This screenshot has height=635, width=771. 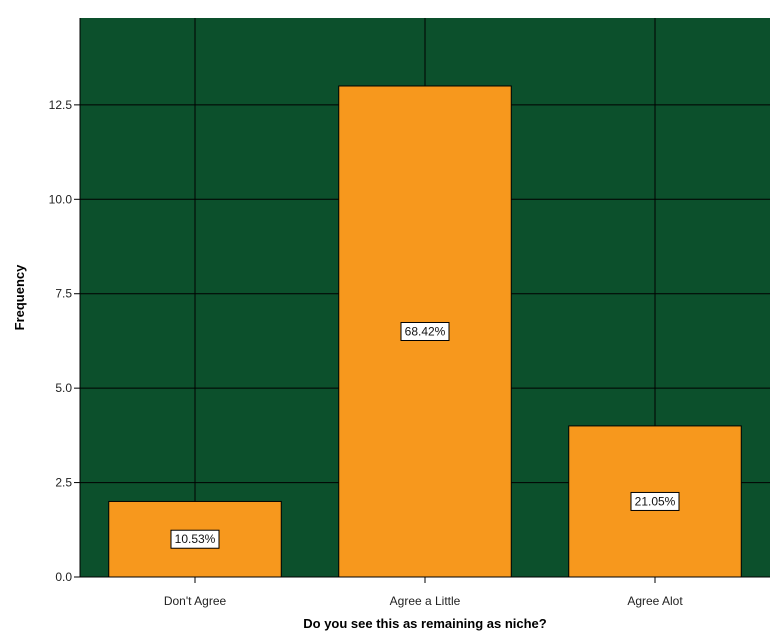 I want to click on x-tick-label: Don't Agree, so click(x=195, y=601).